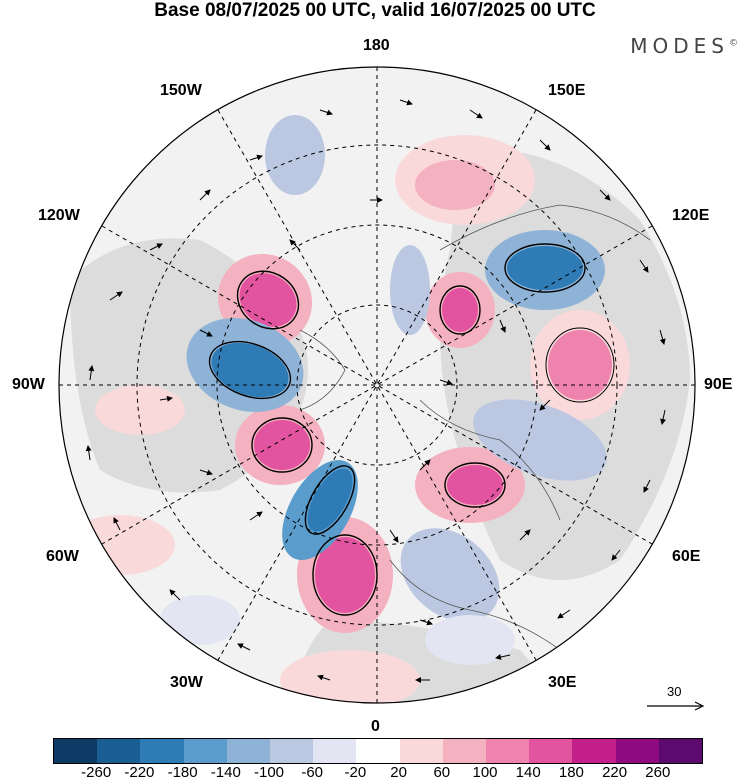 This screenshot has height=783, width=750. Describe the element at coordinates (571, 772) in the screenshot. I see `colorbar-tick-label: 180` at that location.